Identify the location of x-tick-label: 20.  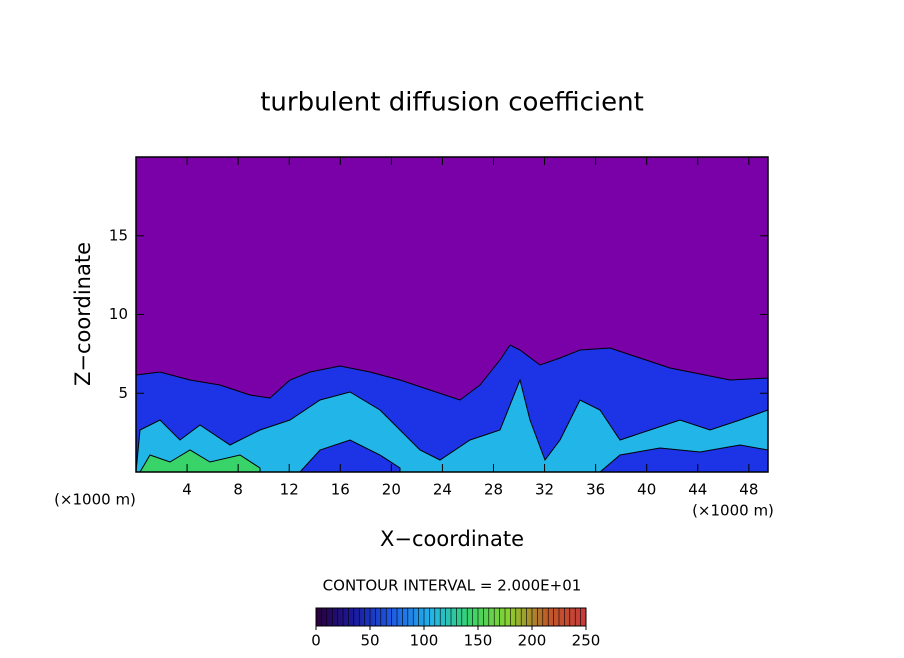
(391, 490).